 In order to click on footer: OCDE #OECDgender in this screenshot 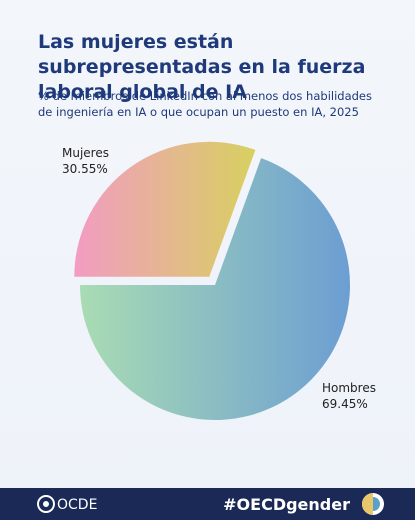, I will do `click(207, 504)`.